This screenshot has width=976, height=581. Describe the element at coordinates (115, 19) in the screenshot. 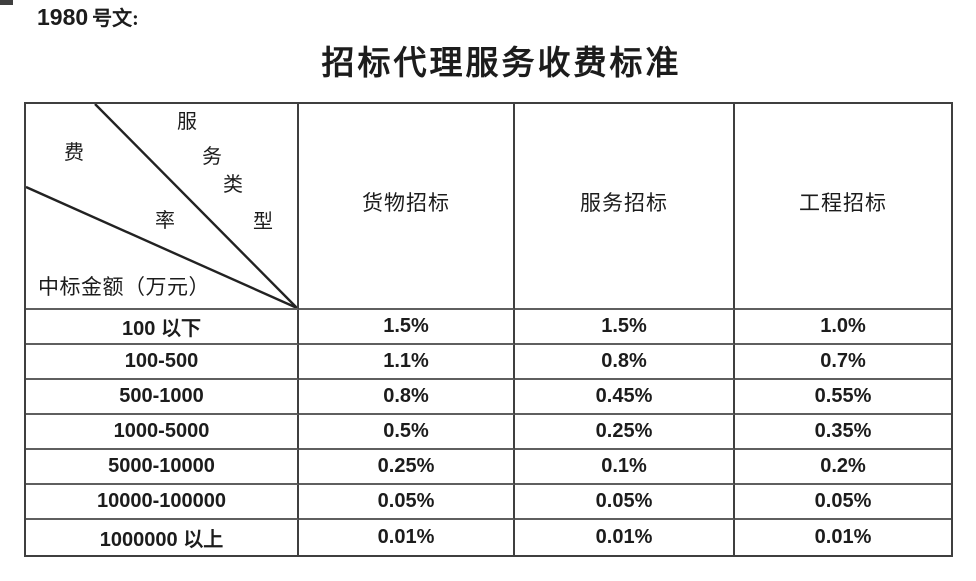

I see `doc-reference-suffix: 号文:` at that location.